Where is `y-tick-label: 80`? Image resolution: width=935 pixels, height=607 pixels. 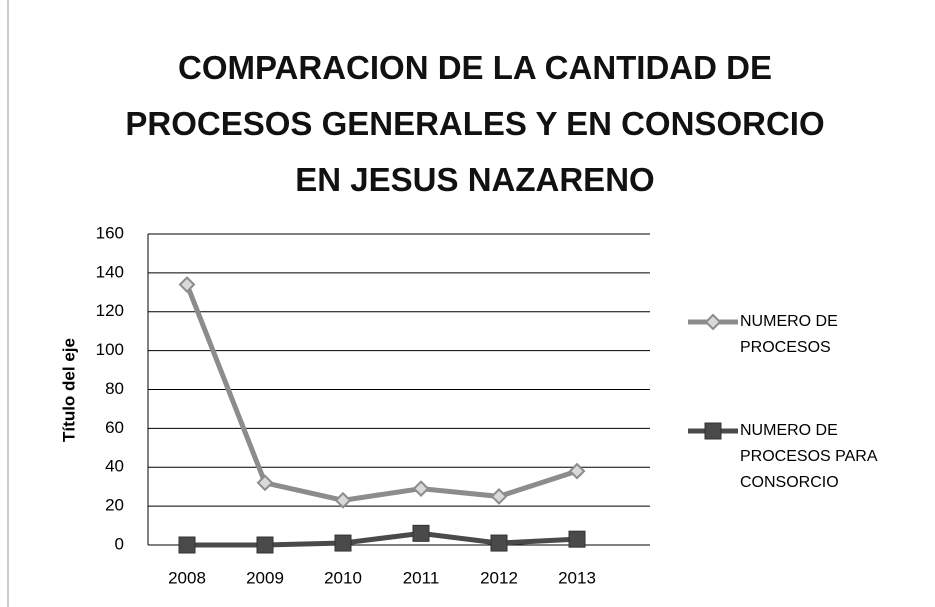
y-tick-label: 80 is located at coordinates (114, 388).